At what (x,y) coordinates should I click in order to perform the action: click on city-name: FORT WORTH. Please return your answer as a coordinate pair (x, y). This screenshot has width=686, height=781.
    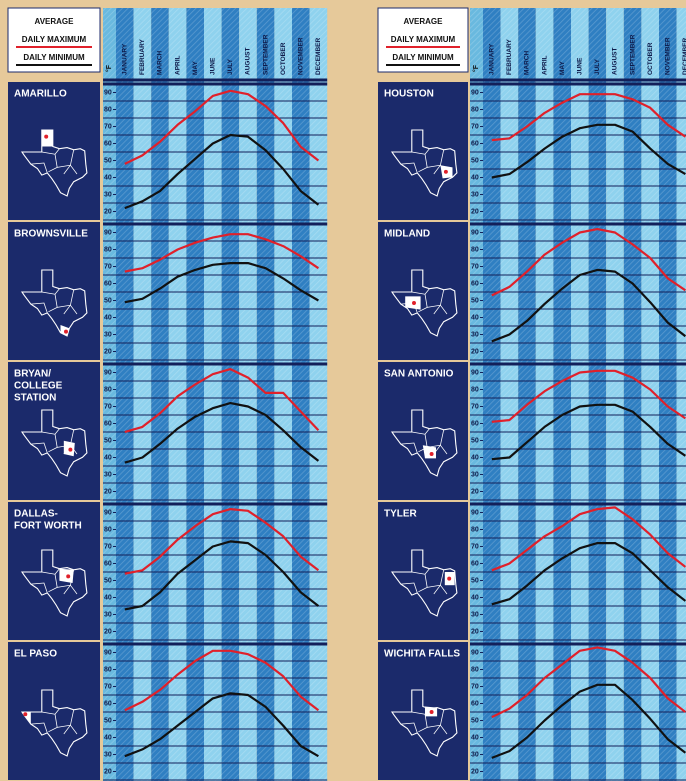
    Looking at the image, I should click on (48, 526).